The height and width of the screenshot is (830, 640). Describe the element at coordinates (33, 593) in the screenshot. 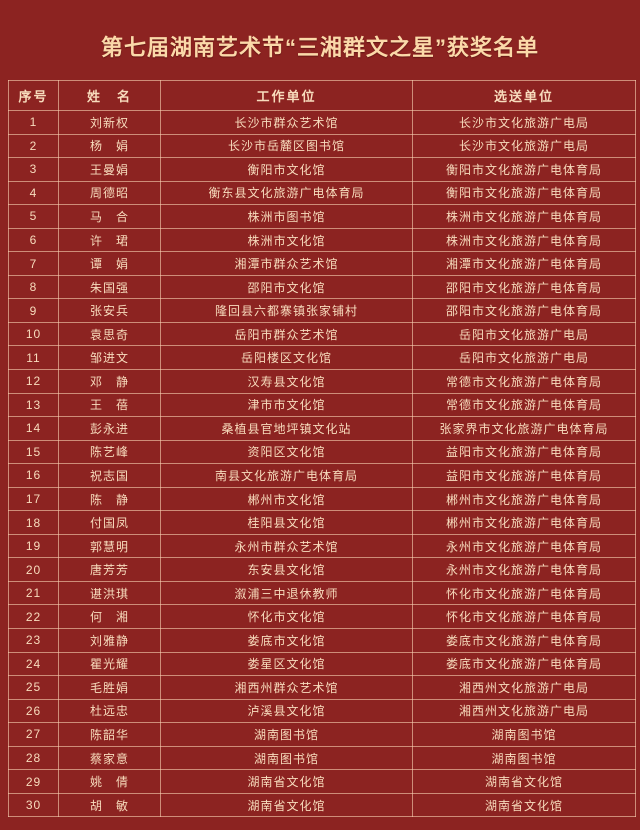

I see `cell-index: 21` at that location.